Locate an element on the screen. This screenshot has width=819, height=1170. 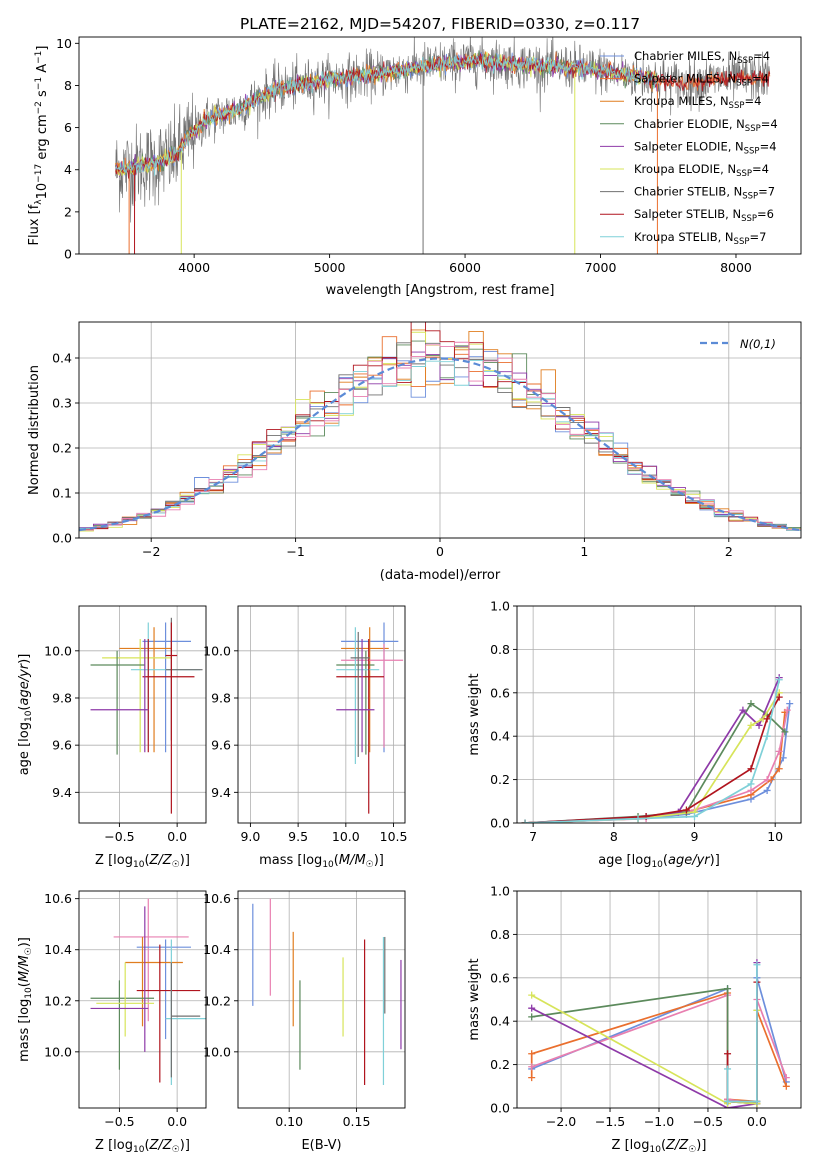
legend-label: Kroupa STELIB, NSSP=7 is located at coordinates (700, 238).